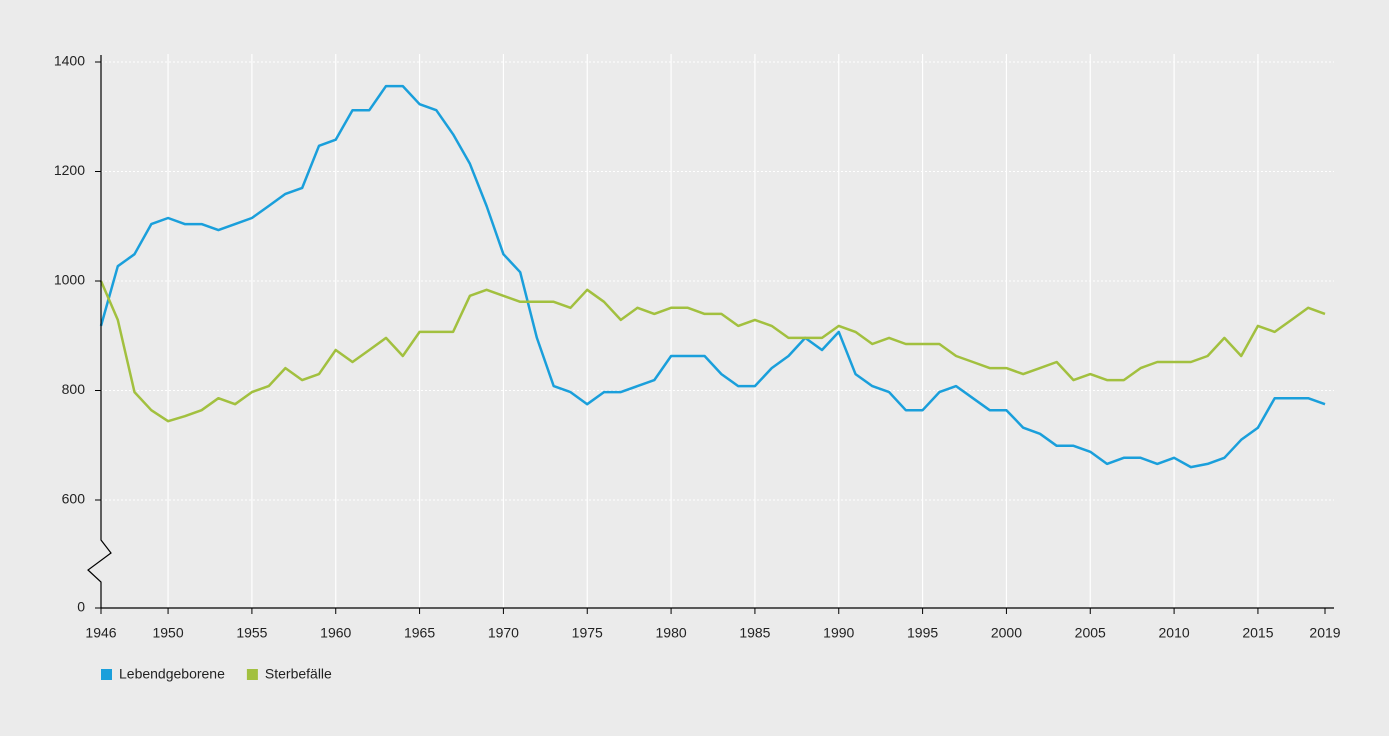  I want to click on x-tick-label: 2019, so click(1324, 633).